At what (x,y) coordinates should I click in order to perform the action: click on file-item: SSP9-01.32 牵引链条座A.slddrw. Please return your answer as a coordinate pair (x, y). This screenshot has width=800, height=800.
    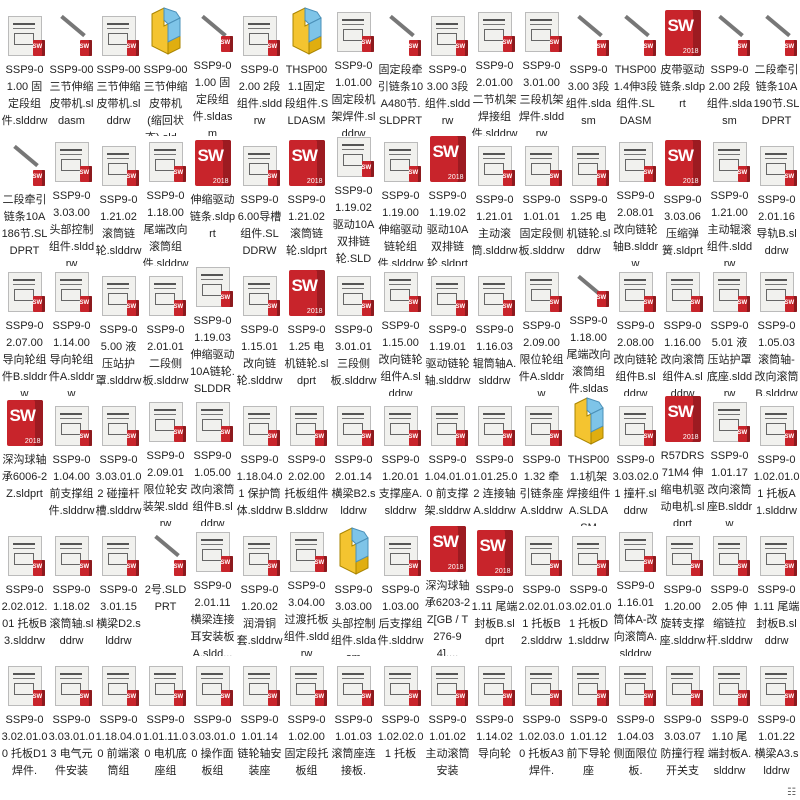
    Looking at the image, I should click on (541, 461).